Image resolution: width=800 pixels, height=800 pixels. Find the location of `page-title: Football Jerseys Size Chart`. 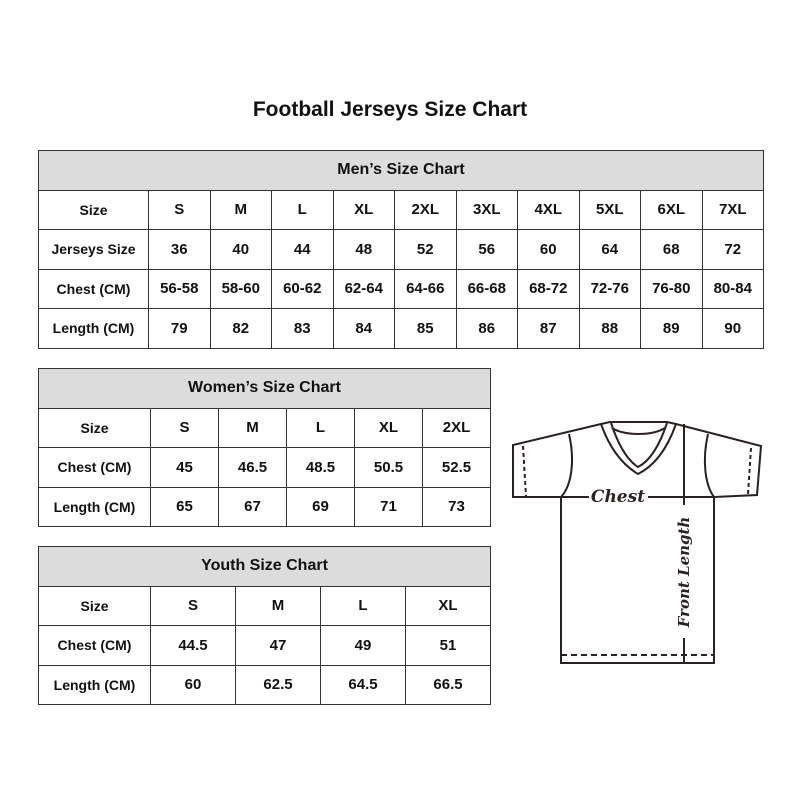

page-title: Football Jerseys Size Chart is located at coordinates (390, 109).